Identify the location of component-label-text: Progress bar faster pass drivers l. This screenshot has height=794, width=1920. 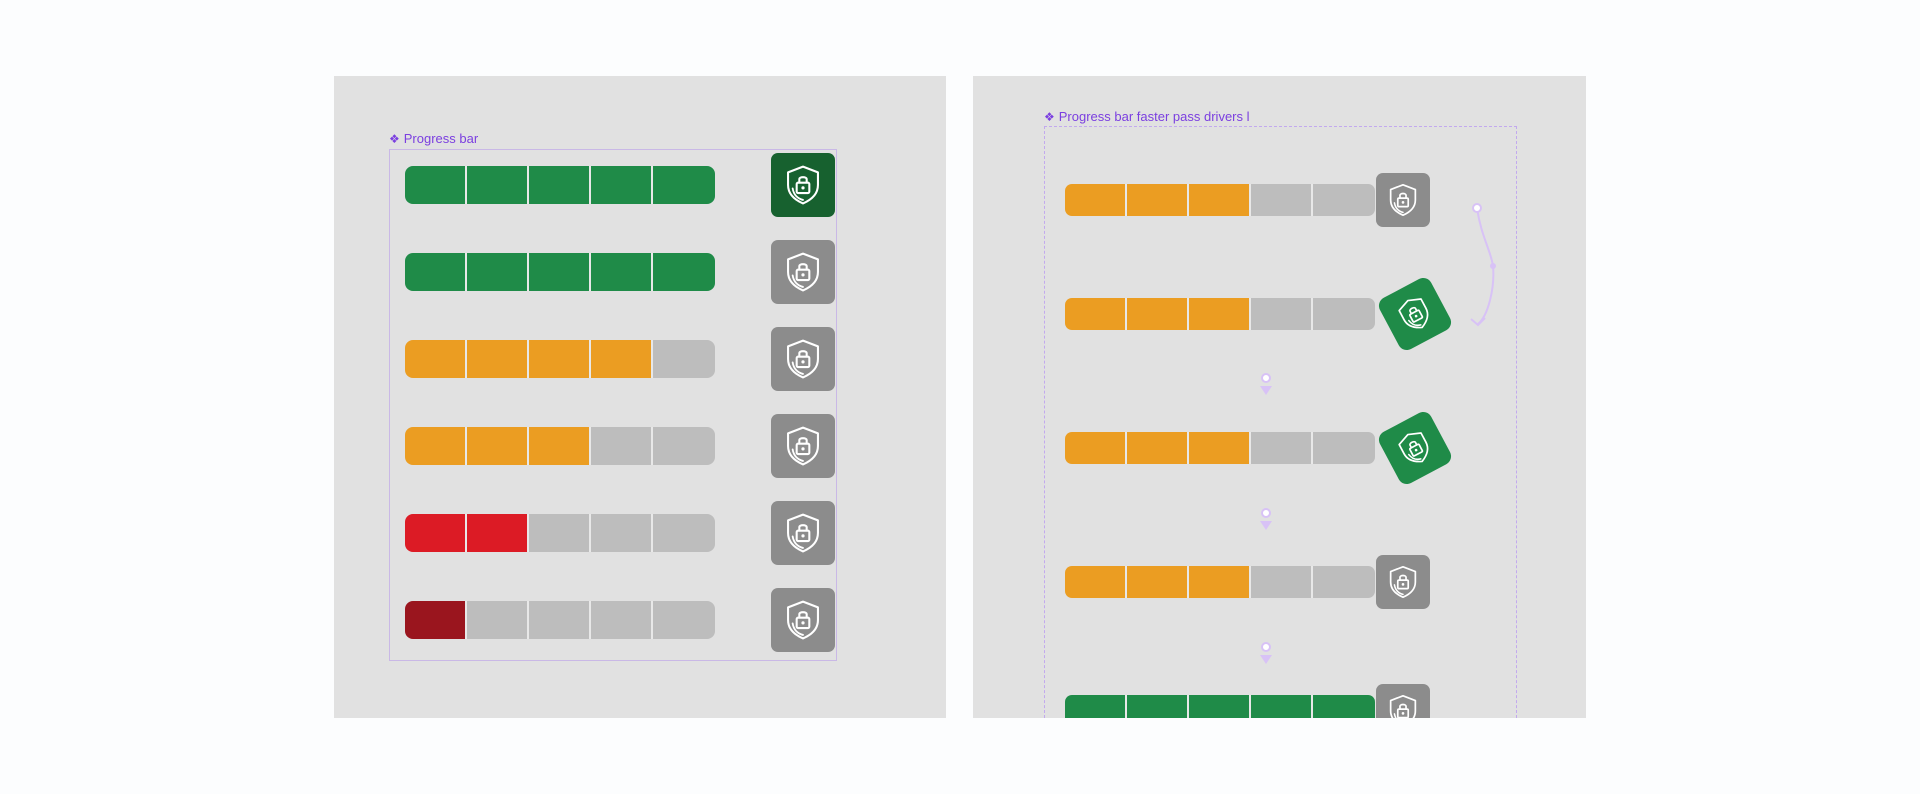
(1154, 116).